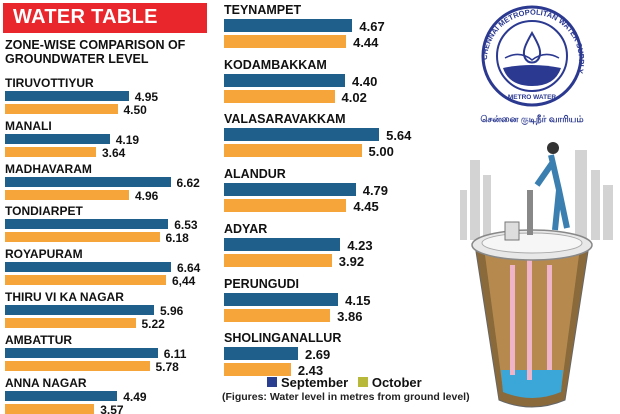  What do you see at coordinates (147, 195) in the screenshot?
I see `value-october-madhavaram: 4.96` at bounding box center [147, 195].